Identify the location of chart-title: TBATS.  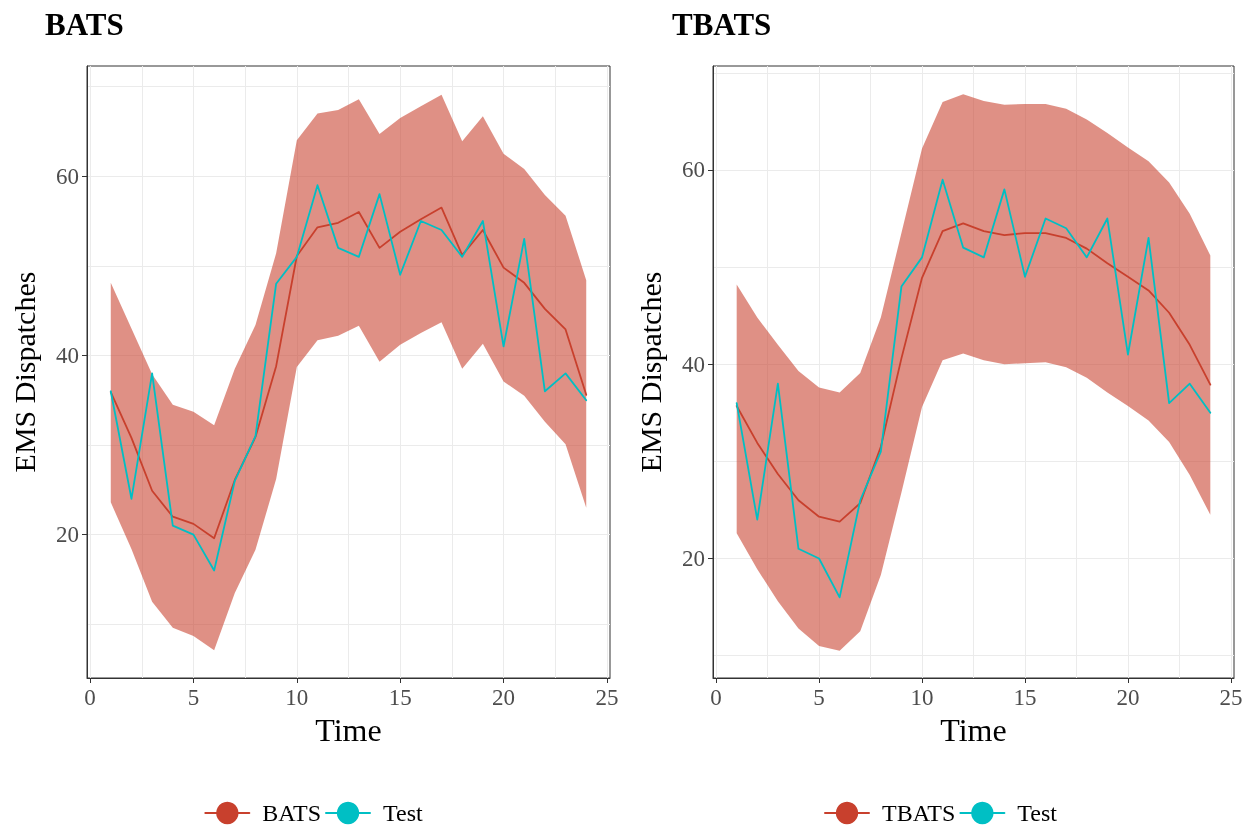
(722, 24).